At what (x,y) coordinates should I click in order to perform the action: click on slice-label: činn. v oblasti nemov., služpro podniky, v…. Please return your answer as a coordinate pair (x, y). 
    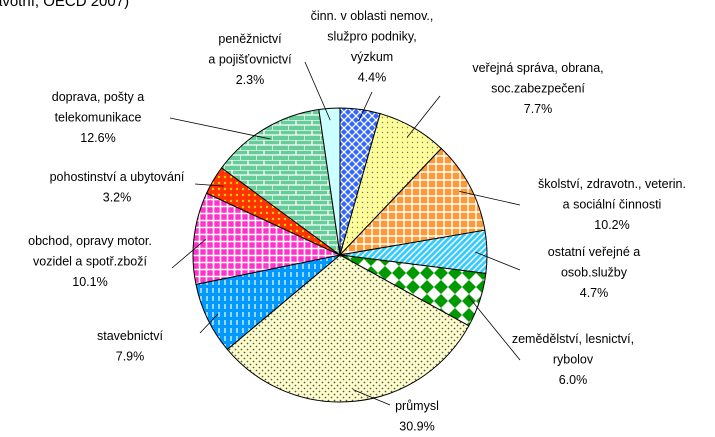
    Looking at the image, I should click on (372, 36).